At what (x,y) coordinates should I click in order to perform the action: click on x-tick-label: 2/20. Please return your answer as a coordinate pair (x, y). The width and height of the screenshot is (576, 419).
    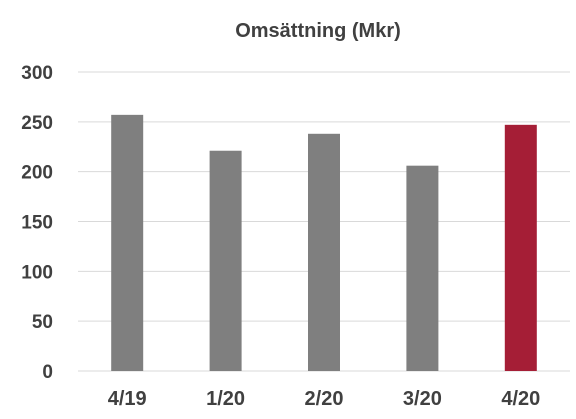
    Looking at the image, I should click on (324, 399).